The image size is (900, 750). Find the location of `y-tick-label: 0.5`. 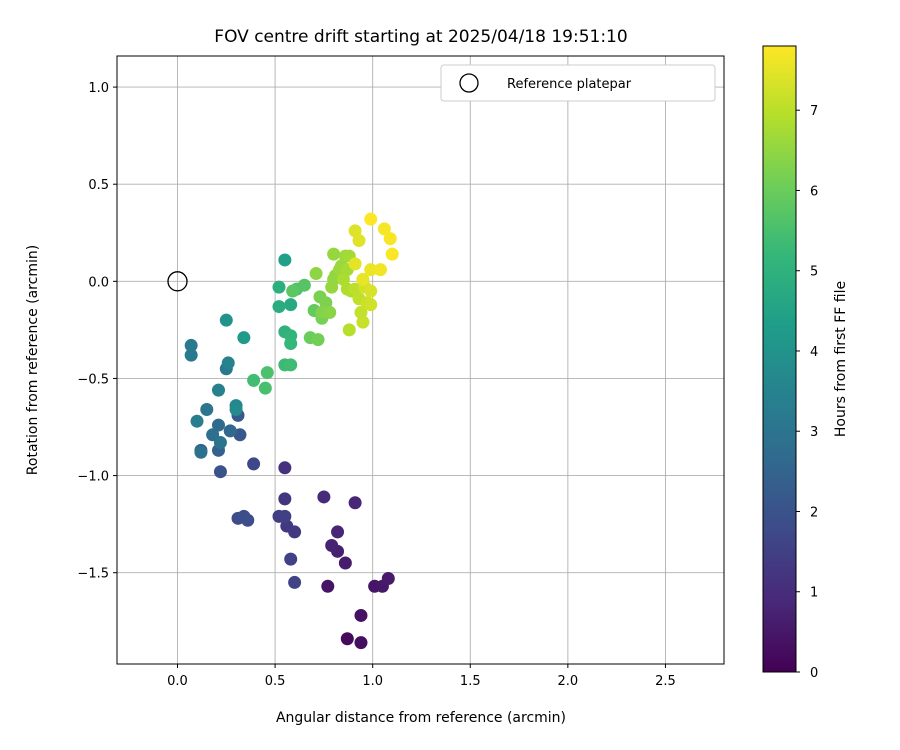

y-tick-label: 0.5 is located at coordinates (98, 185).